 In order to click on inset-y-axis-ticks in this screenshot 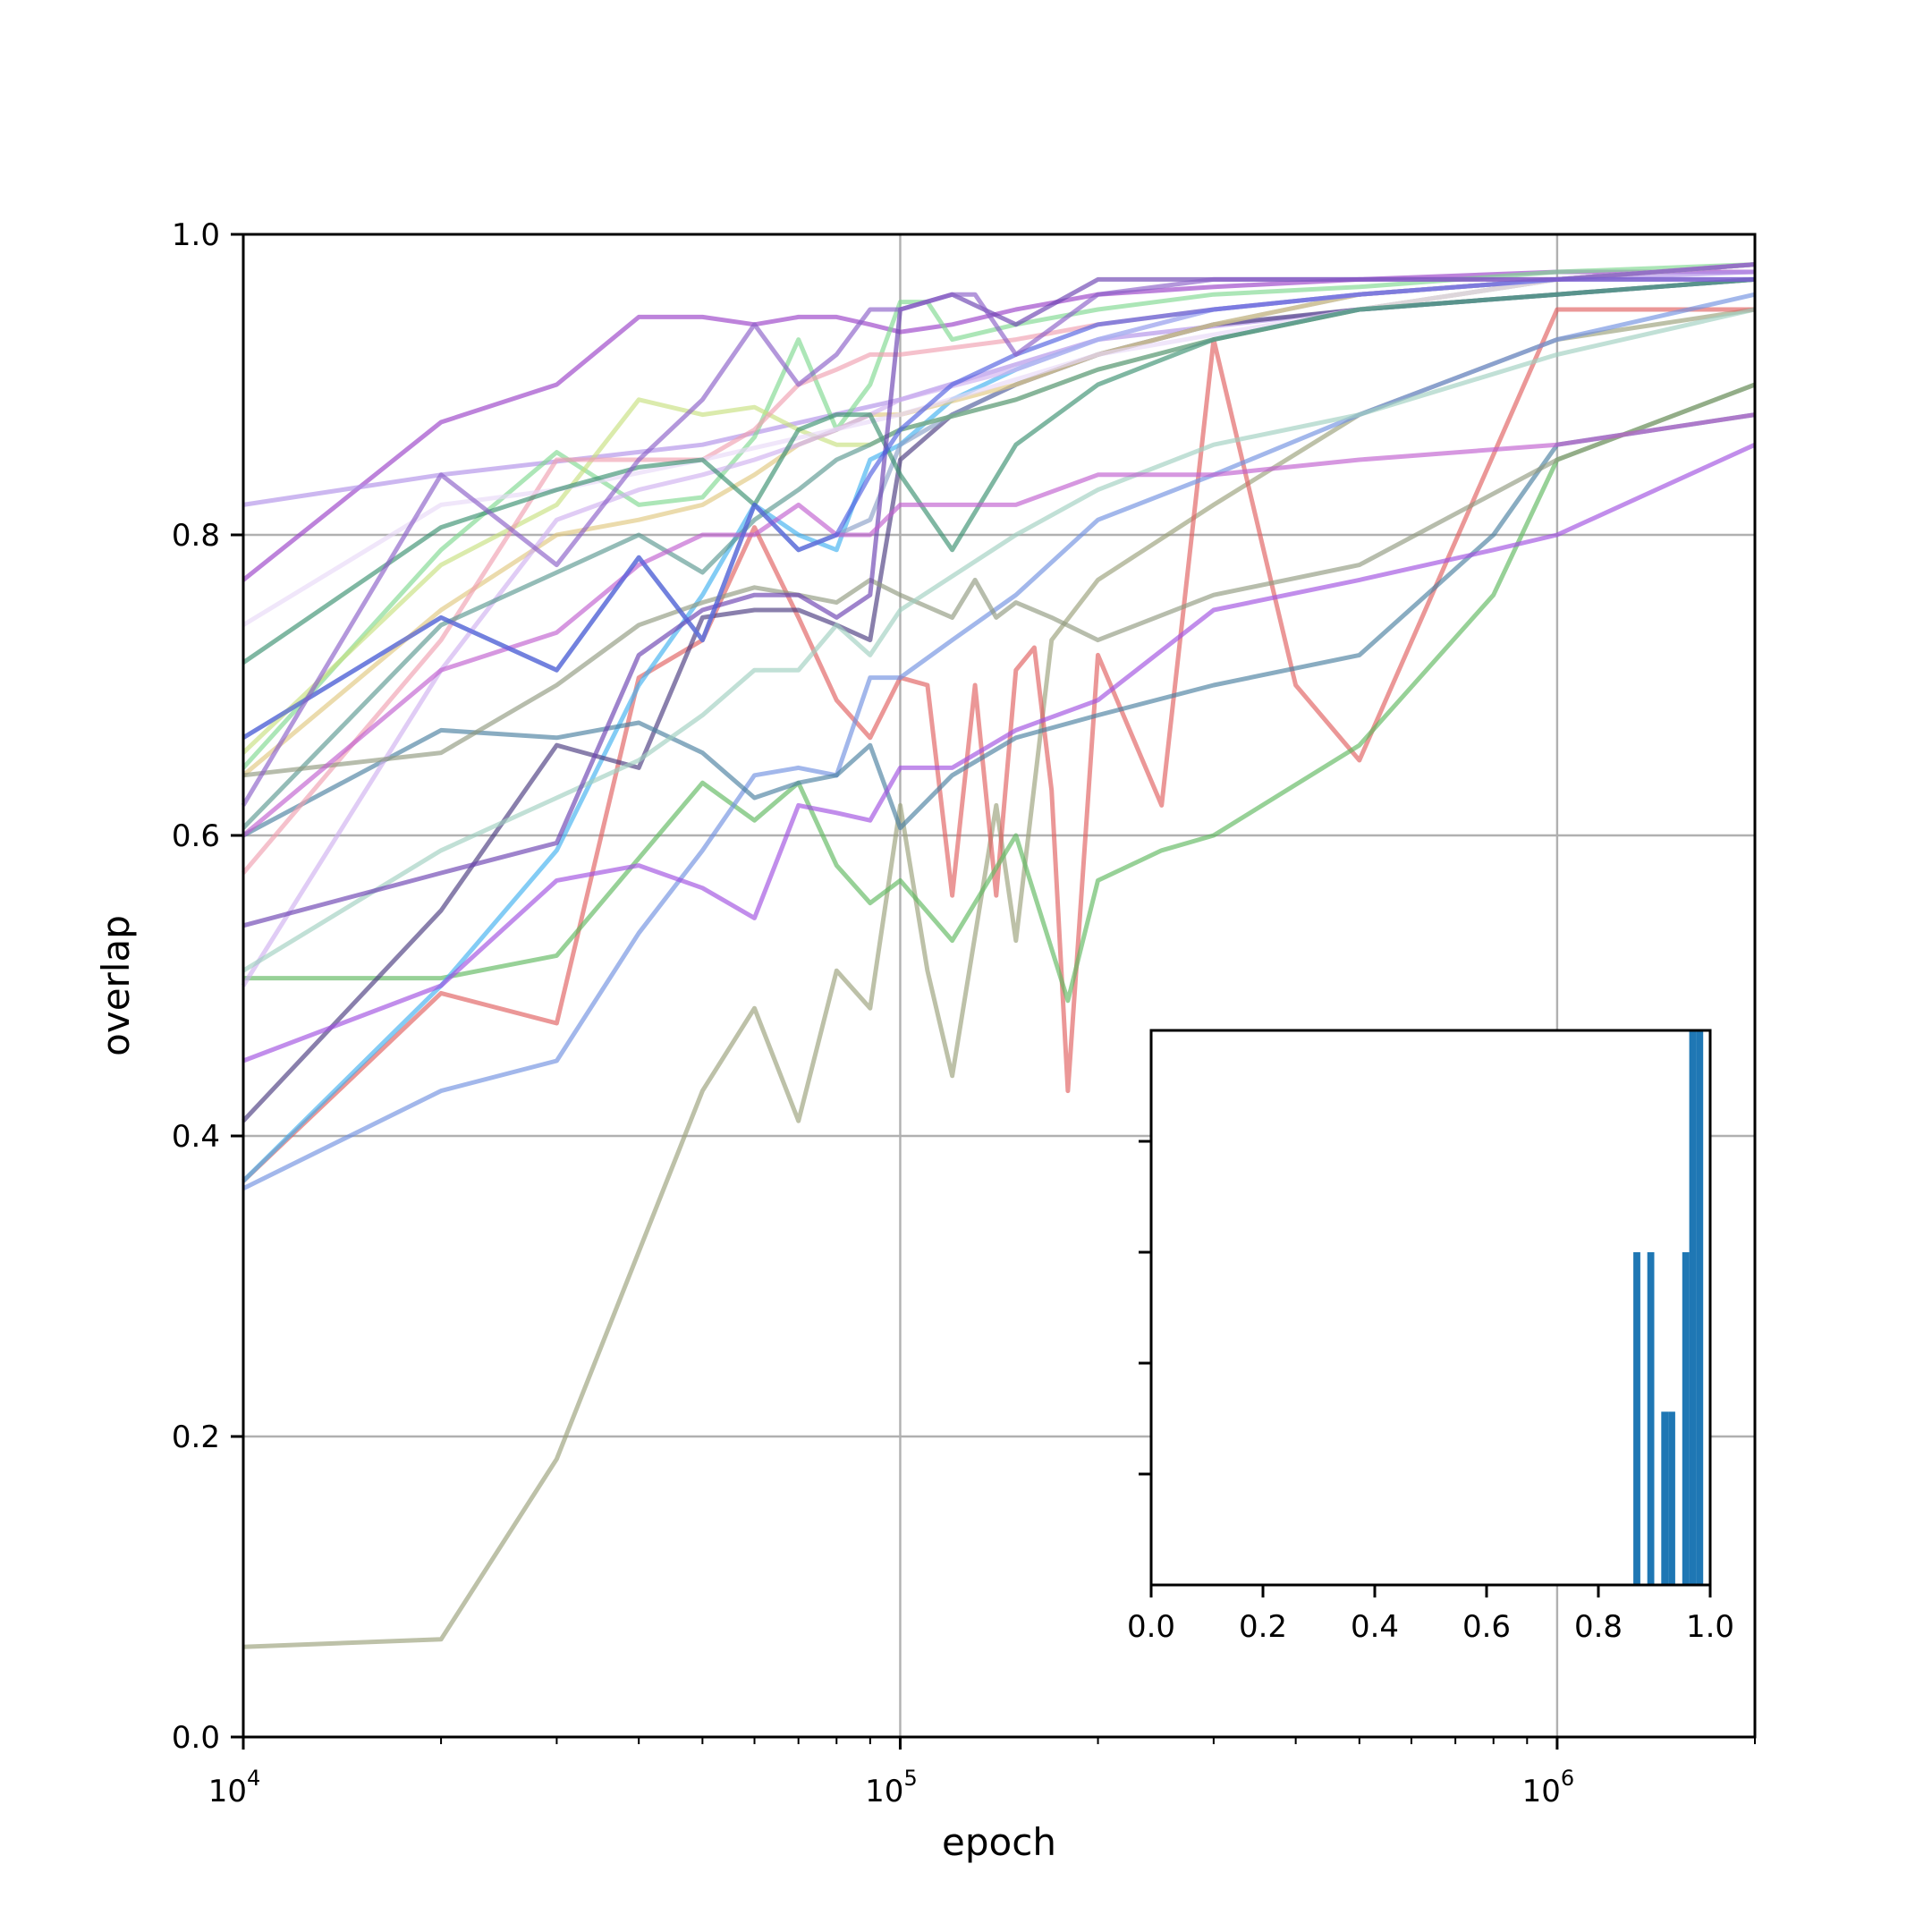, I will do `click(1145, 1308)`.